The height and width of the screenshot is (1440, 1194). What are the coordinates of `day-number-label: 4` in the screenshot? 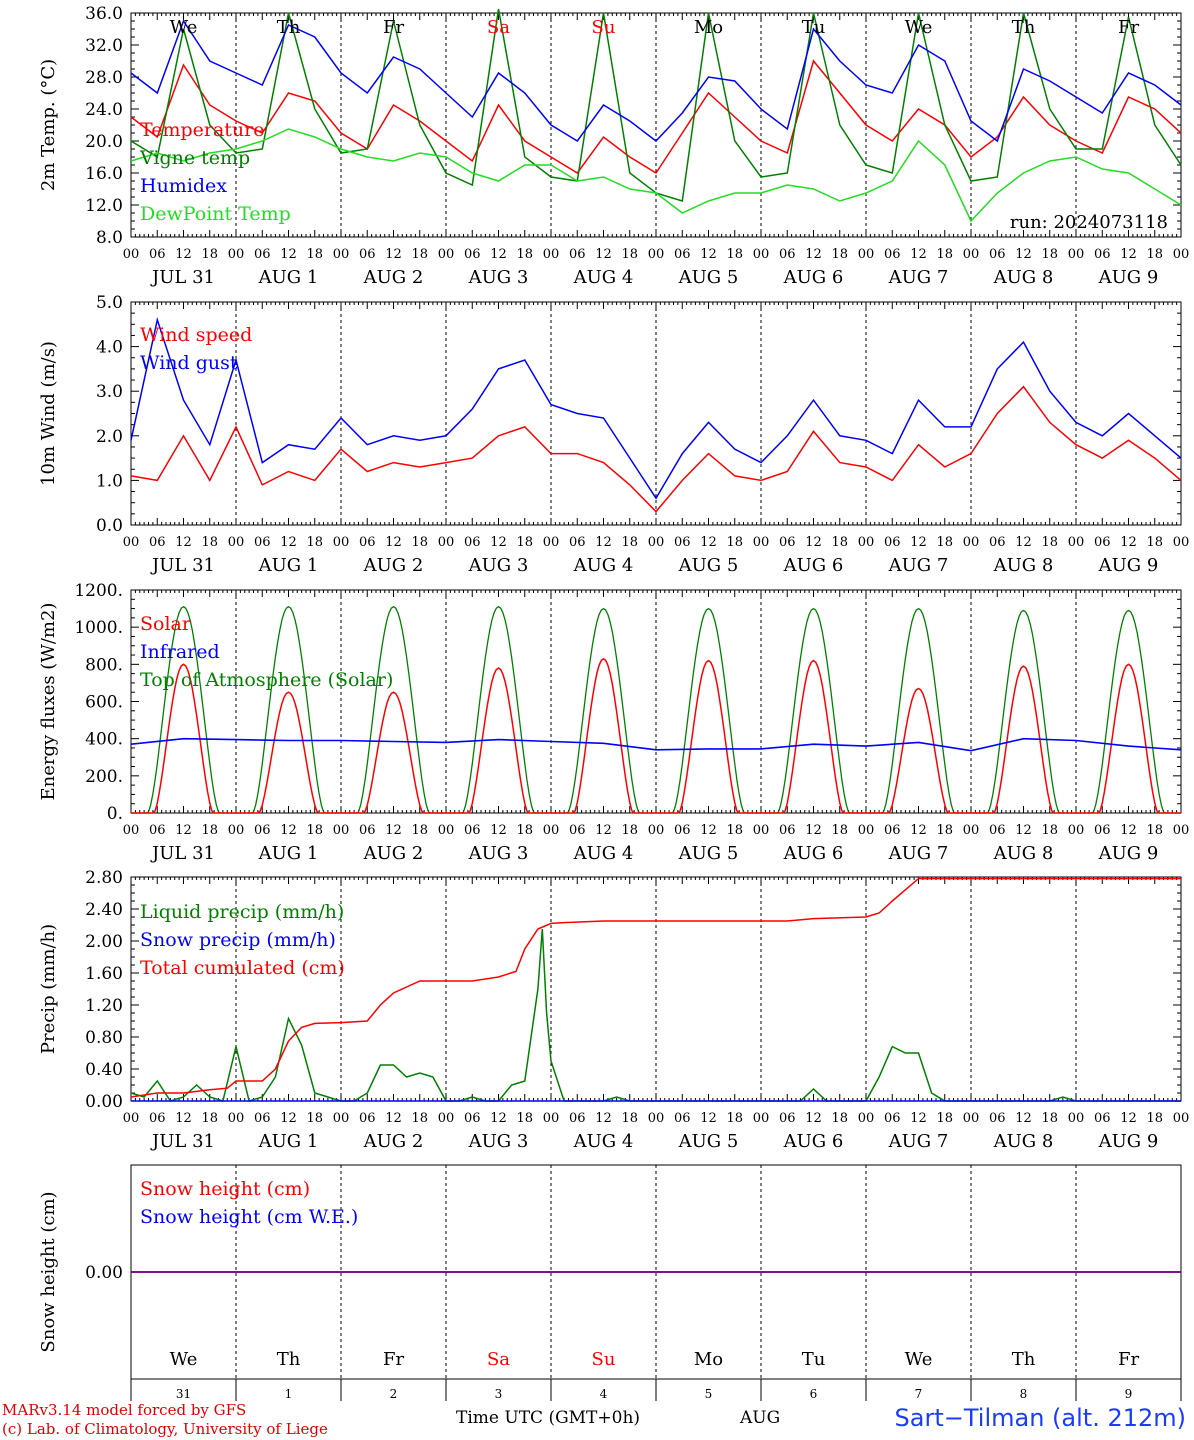 It's located at (604, 1394).